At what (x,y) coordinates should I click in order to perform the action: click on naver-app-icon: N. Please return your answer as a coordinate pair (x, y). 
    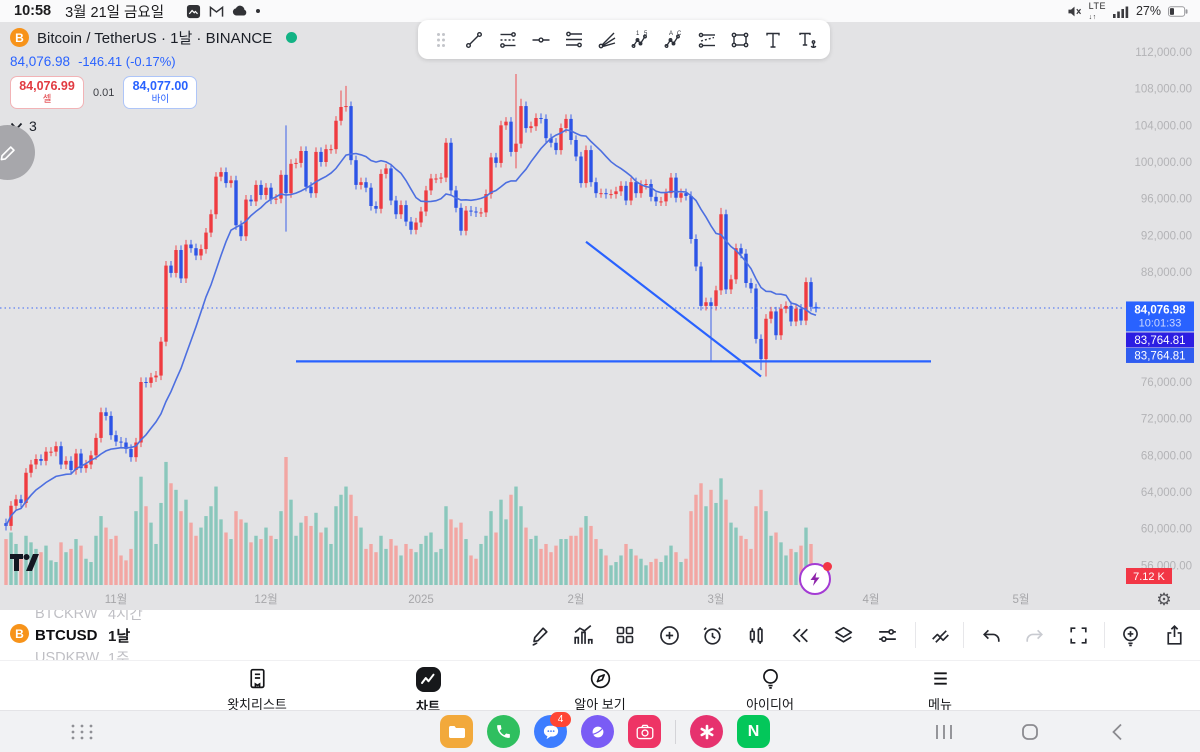
    Looking at the image, I should click on (753, 731).